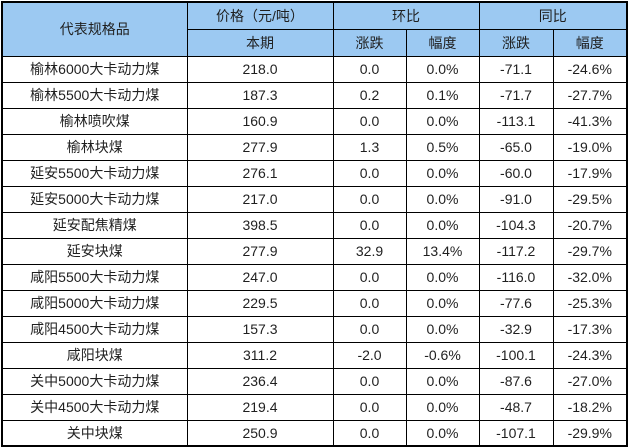  Describe the element at coordinates (94, 69) in the screenshot. I see `product-name-cell: 榆林6000大卡动力煤` at that location.